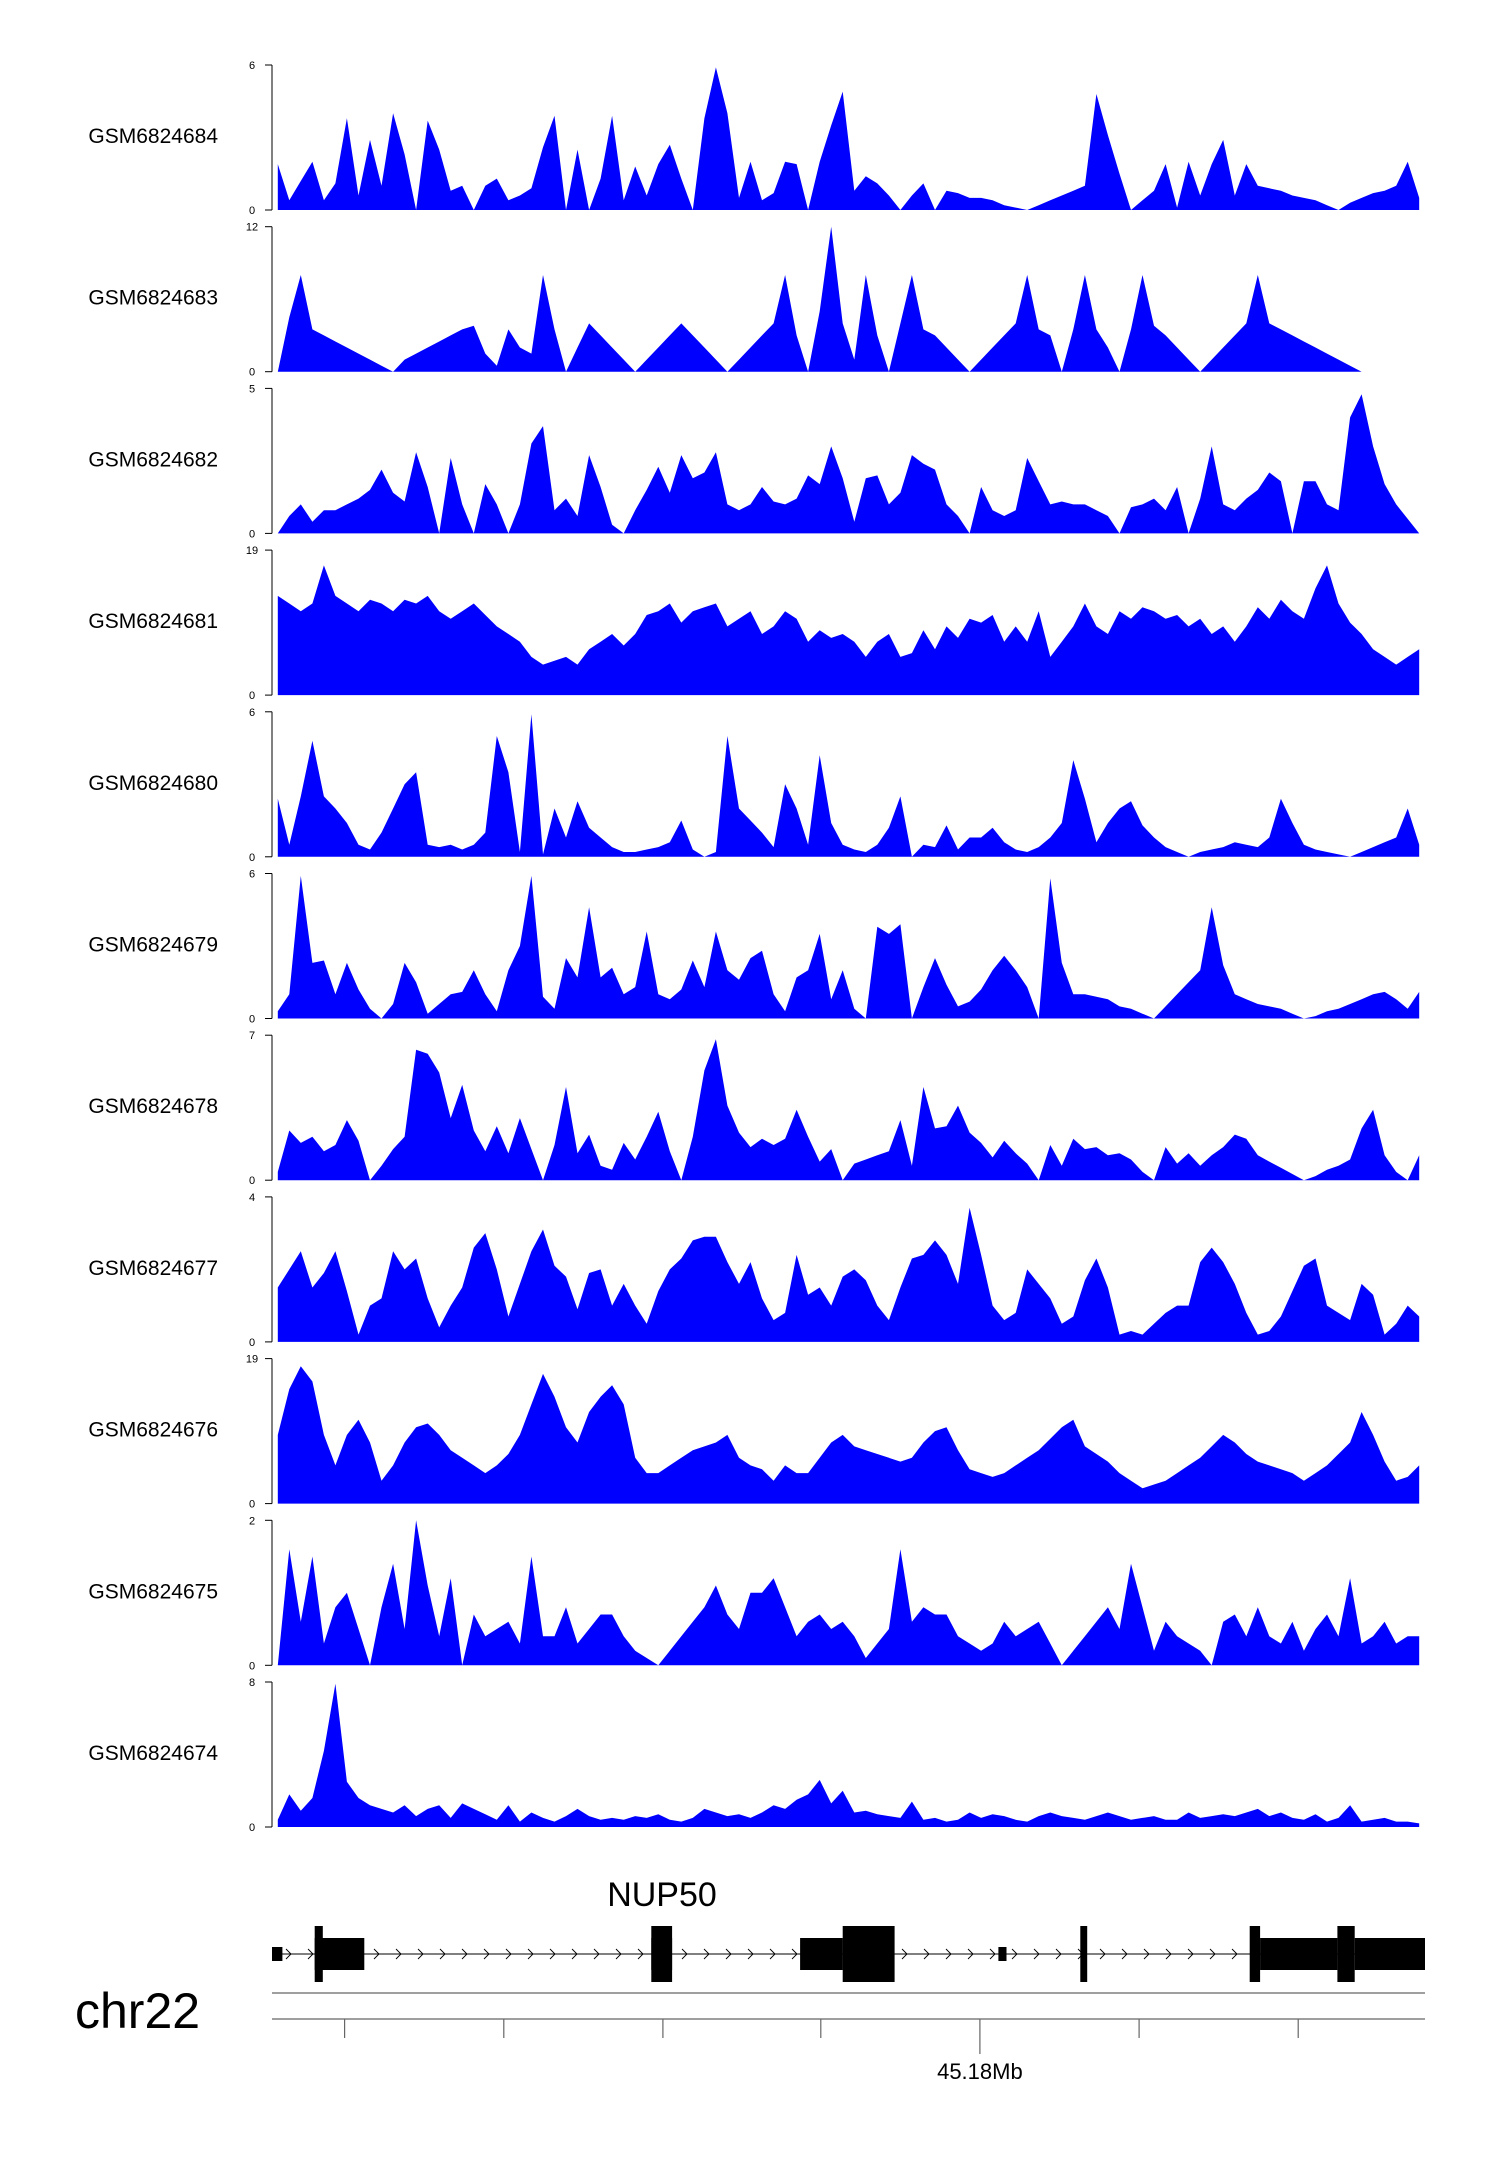  I want to click on track-label: GSM6824682, so click(153, 459).